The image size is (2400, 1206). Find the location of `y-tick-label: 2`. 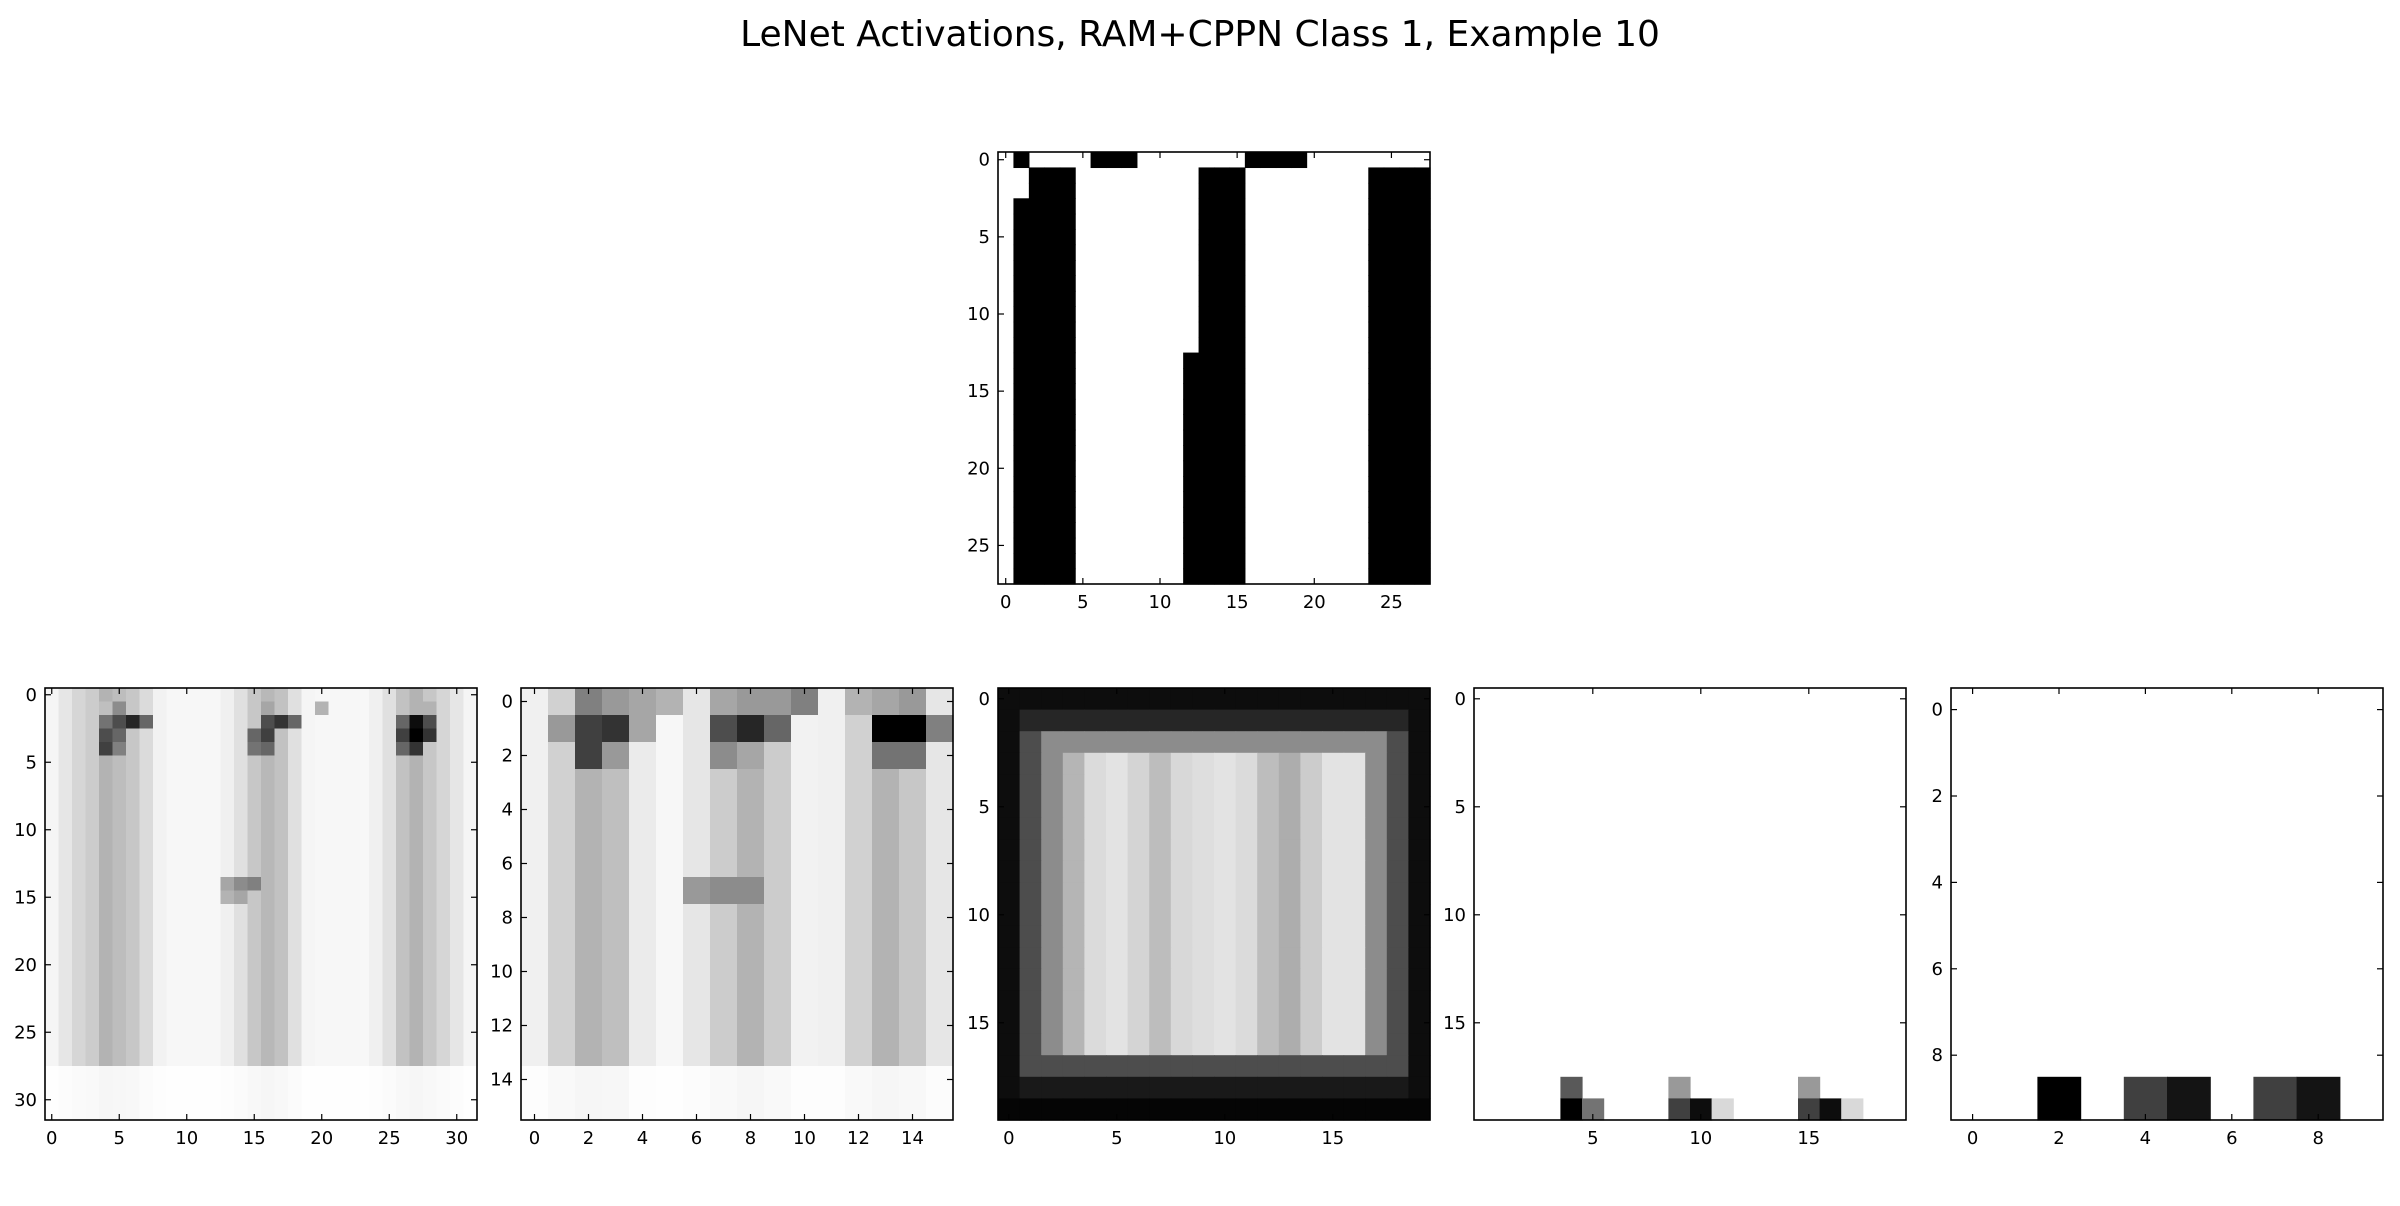

y-tick-label: 2 is located at coordinates (507, 756).